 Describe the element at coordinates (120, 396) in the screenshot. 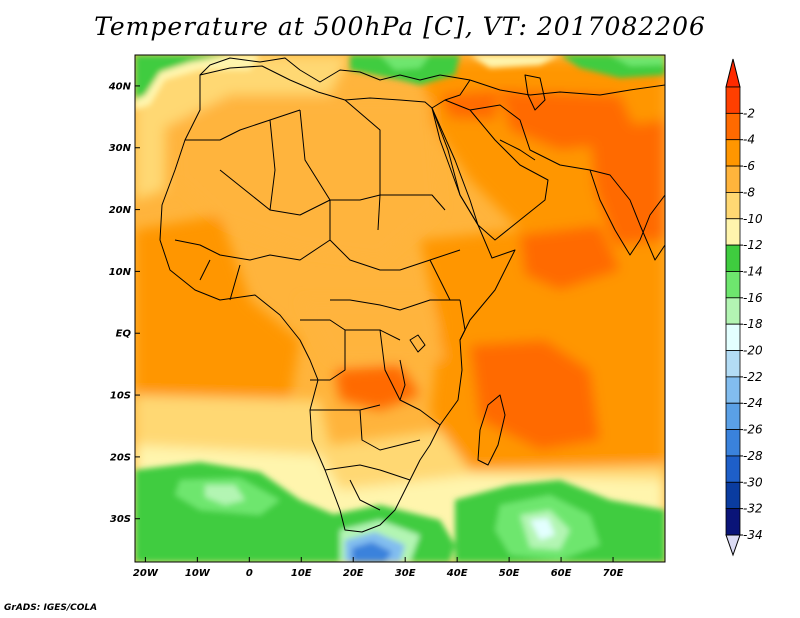

I see `lat-tick-label: 10S` at that location.